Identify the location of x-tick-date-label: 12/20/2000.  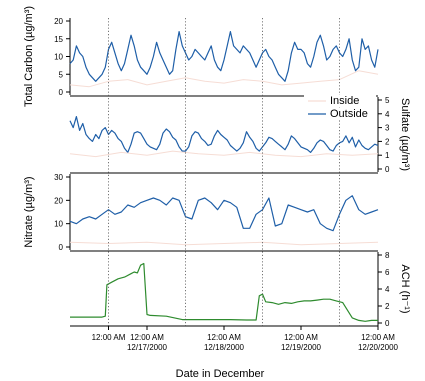
(378, 347).